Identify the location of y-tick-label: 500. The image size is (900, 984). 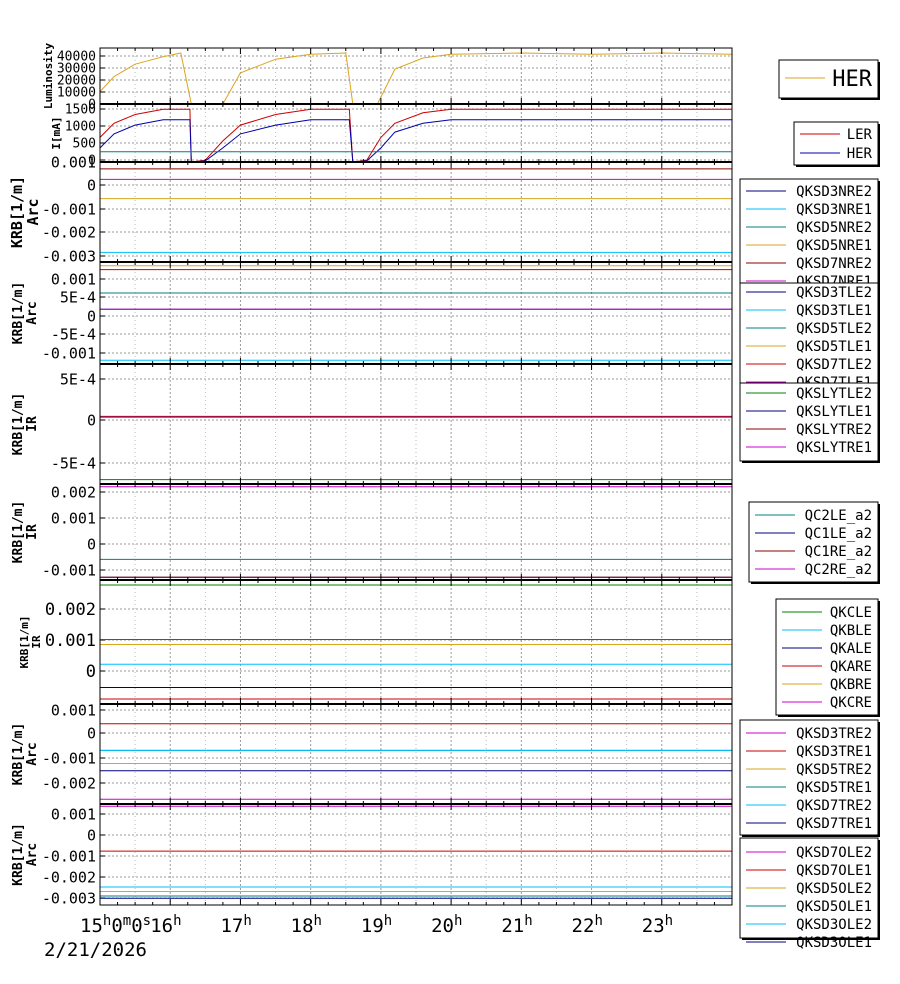
(84, 144).